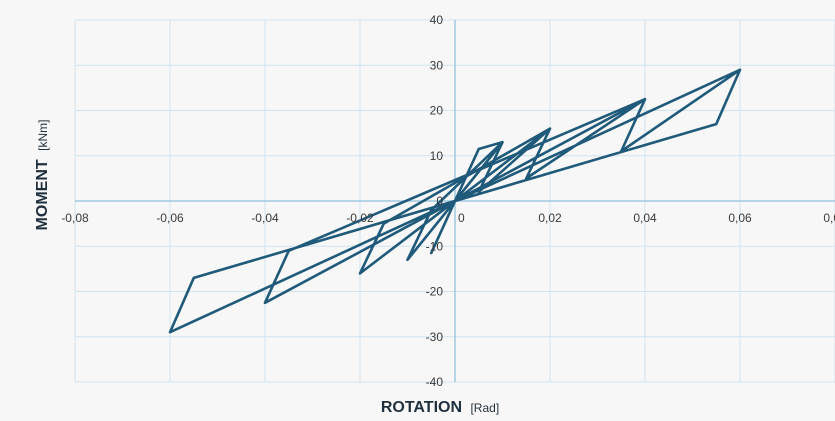 The height and width of the screenshot is (421, 835). Describe the element at coordinates (265, 218) in the screenshot. I see `x-tick-label: -0,04` at that location.